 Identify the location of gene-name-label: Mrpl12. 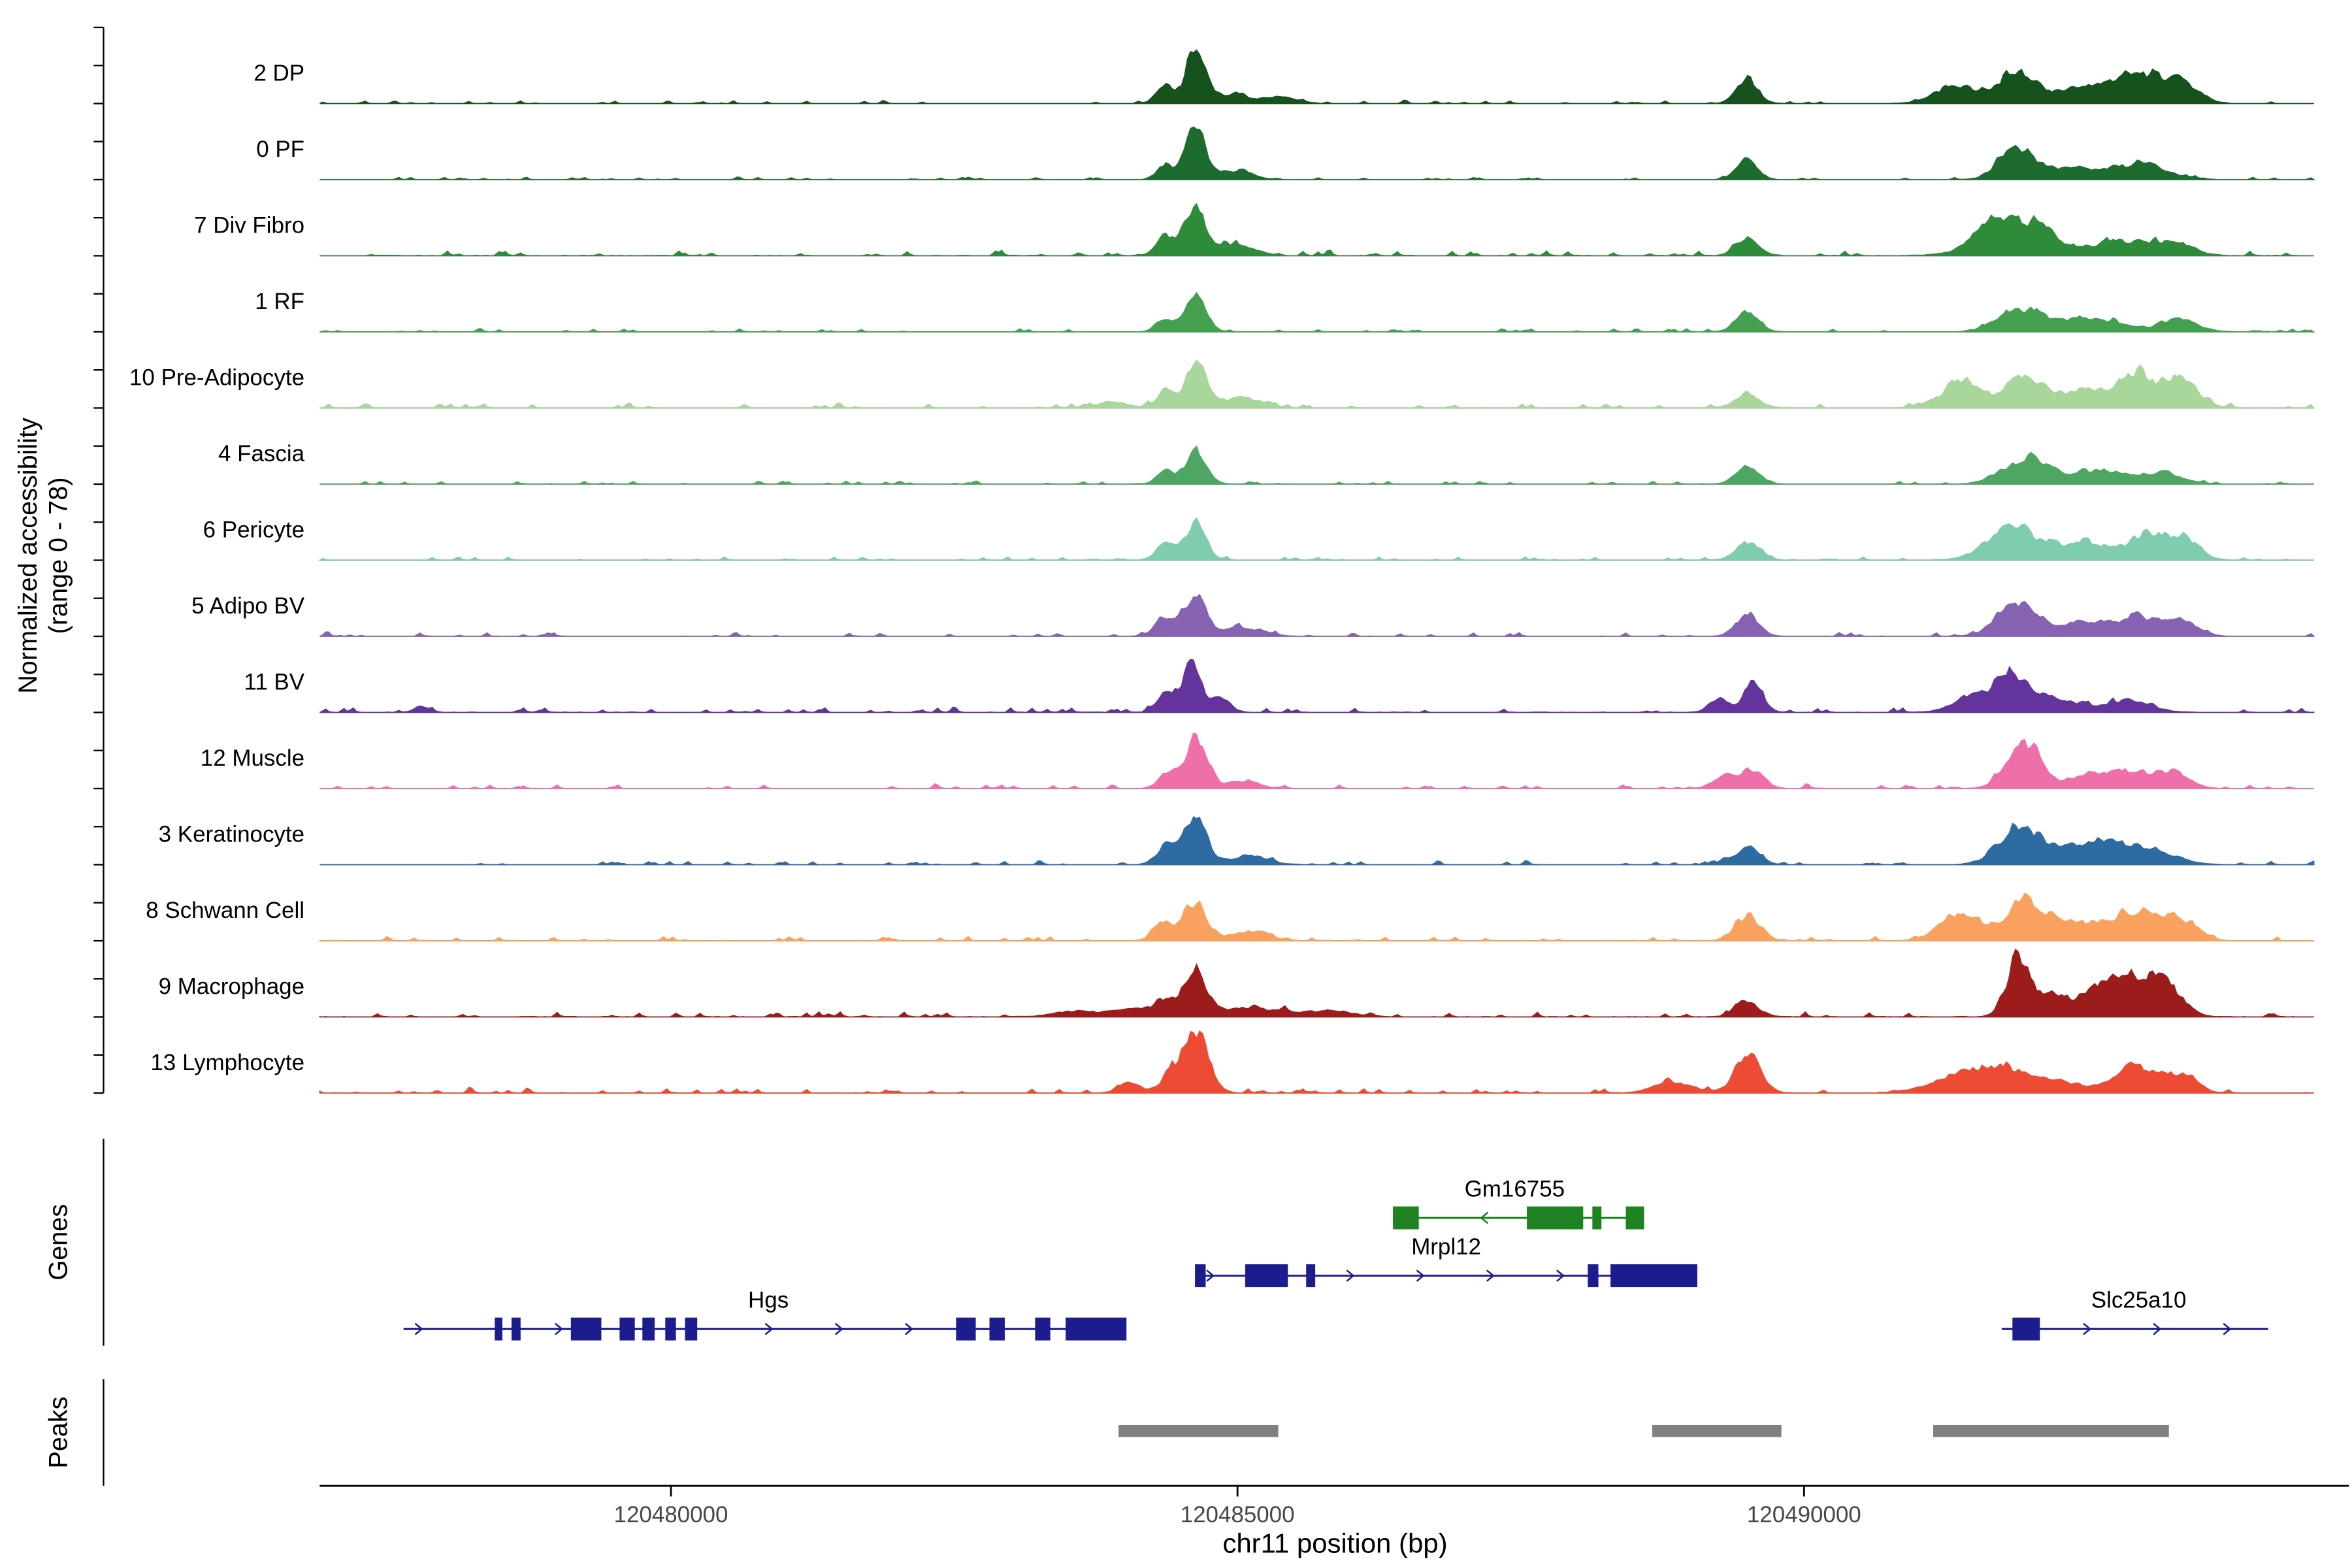
(1446, 1247).